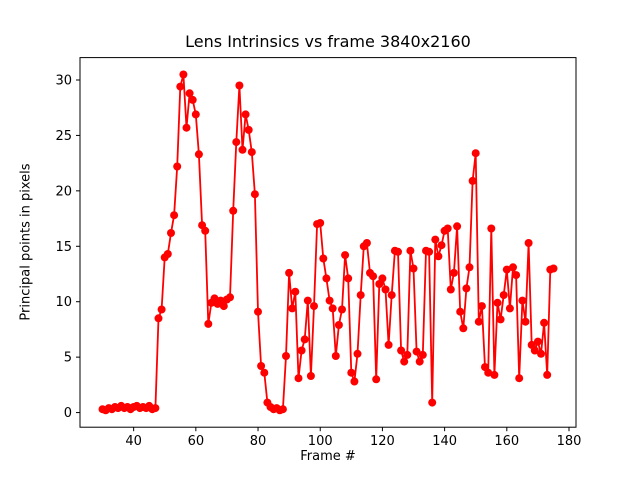  Describe the element at coordinates (63, 191) in the screenshot. I see `y-tick-label: 20` at that location.